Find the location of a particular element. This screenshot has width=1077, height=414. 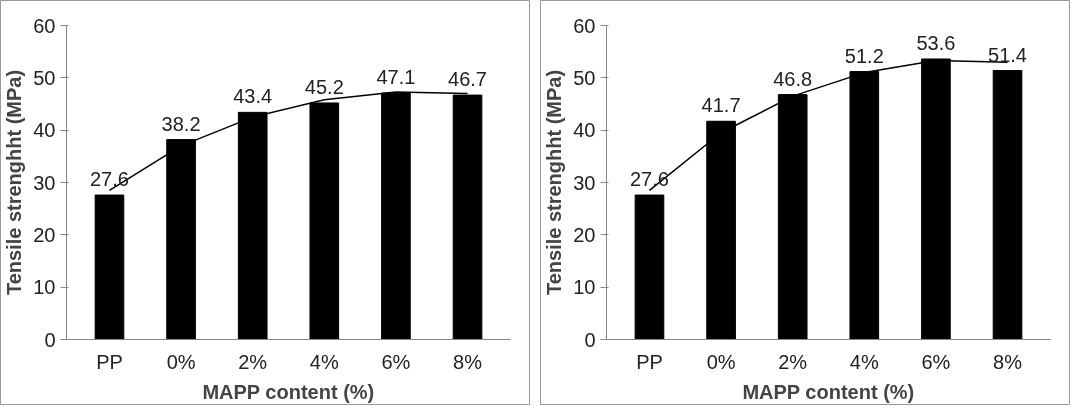

data-label: 47.1 is located at coordinates (396, 77).